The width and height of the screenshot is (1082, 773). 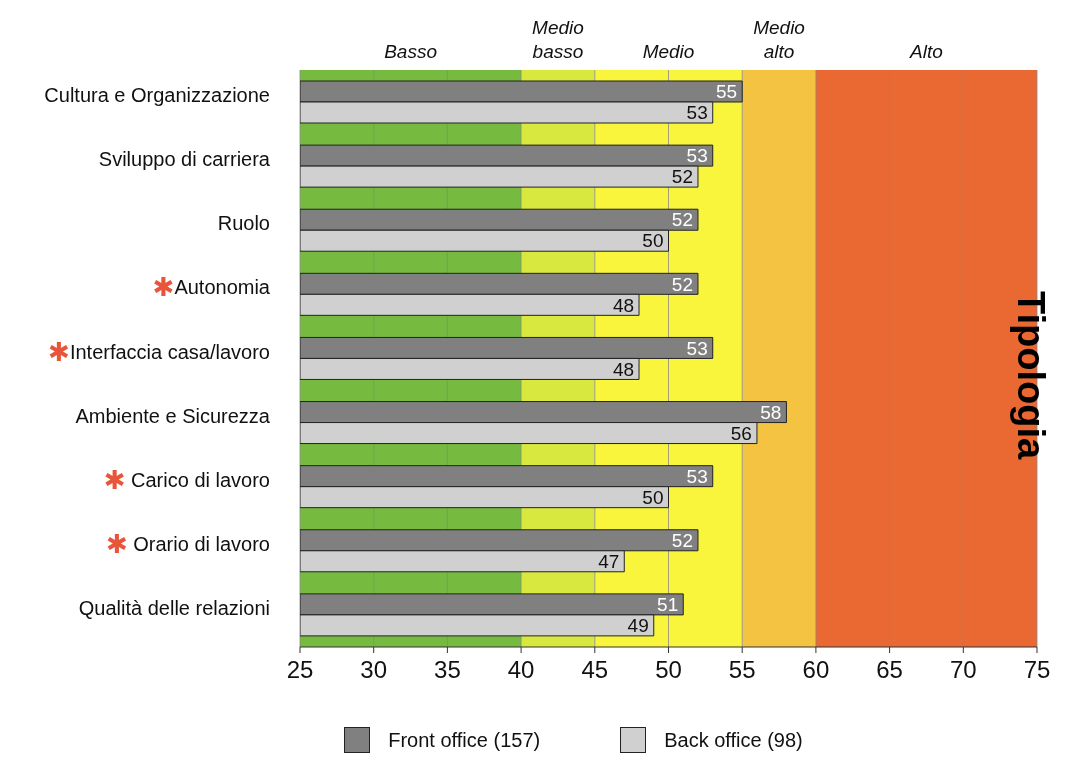 I want to click on x-tick-label: 55, so click(x=742, y=670).